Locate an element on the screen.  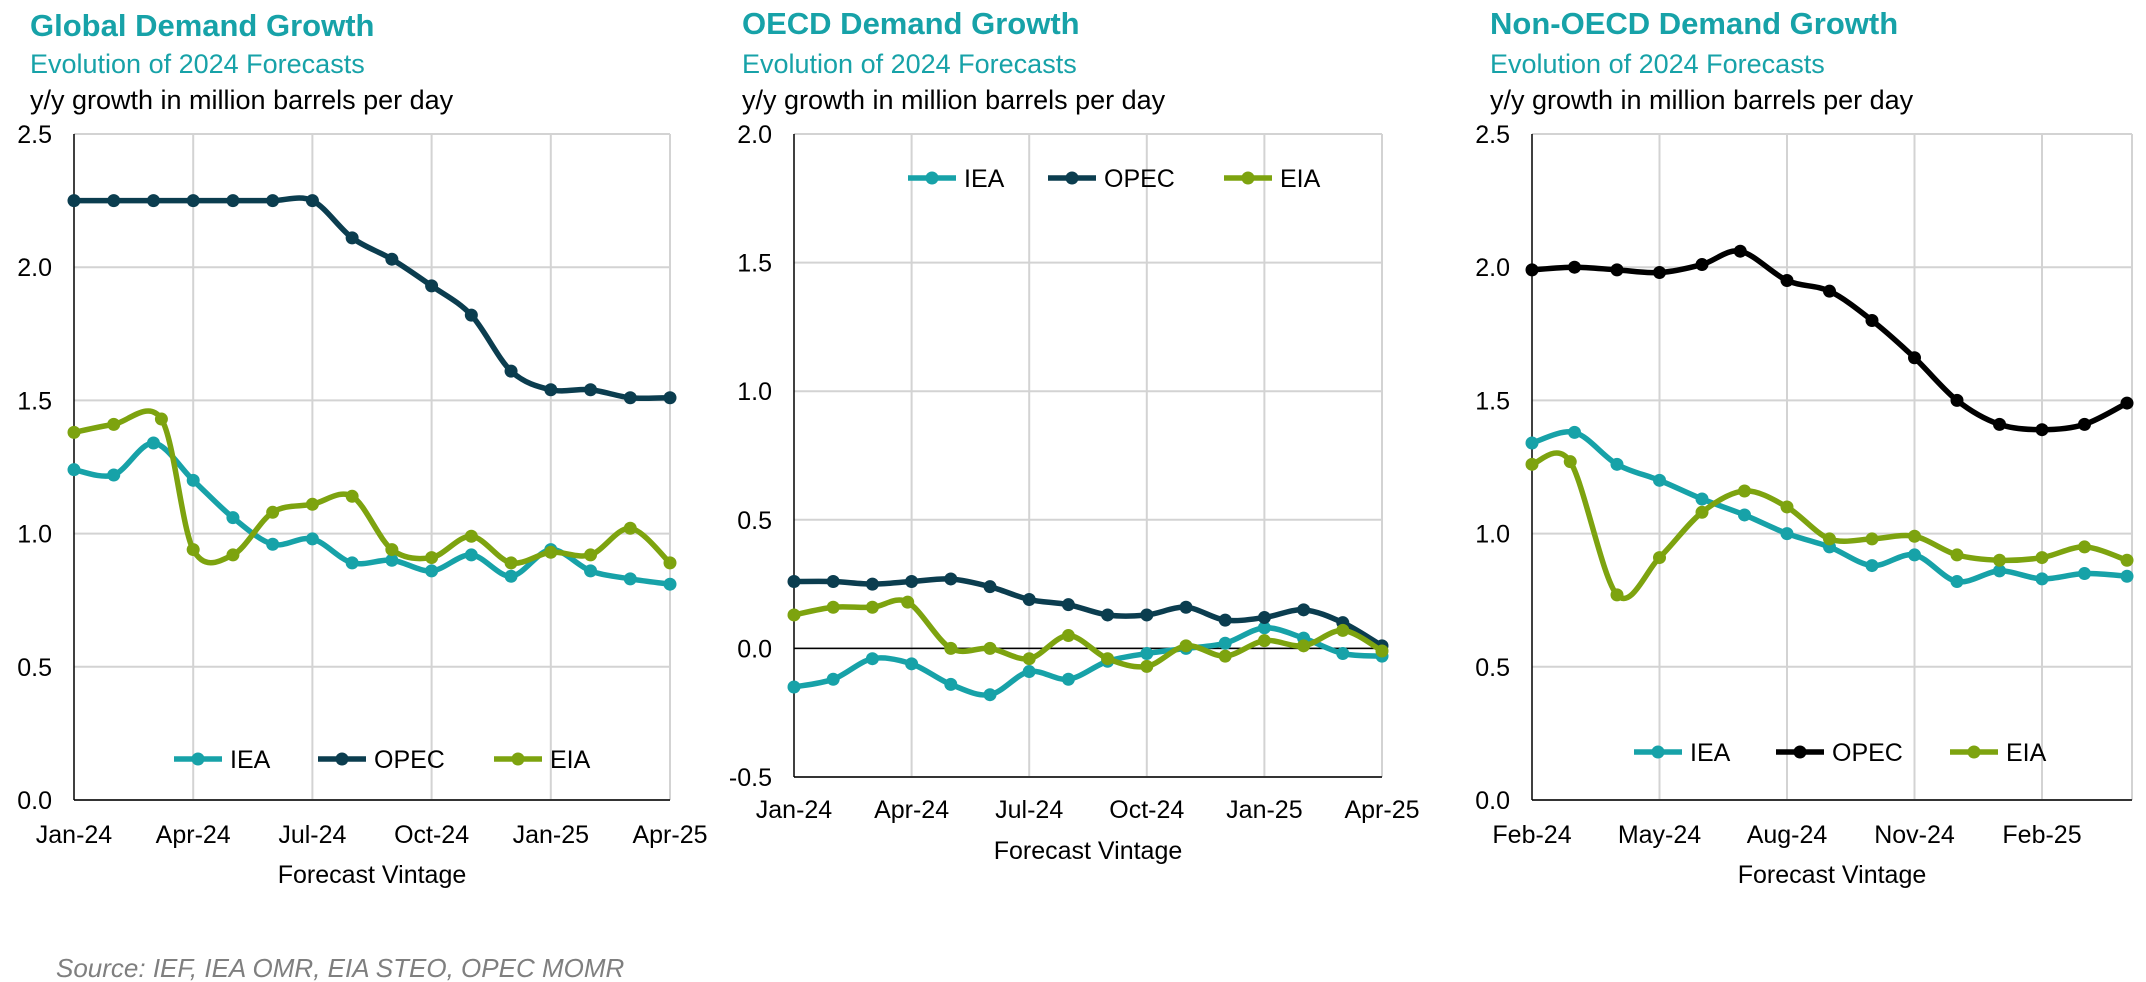
global-x-tick-label: Apr-25 is located at coordinates (669, 835).